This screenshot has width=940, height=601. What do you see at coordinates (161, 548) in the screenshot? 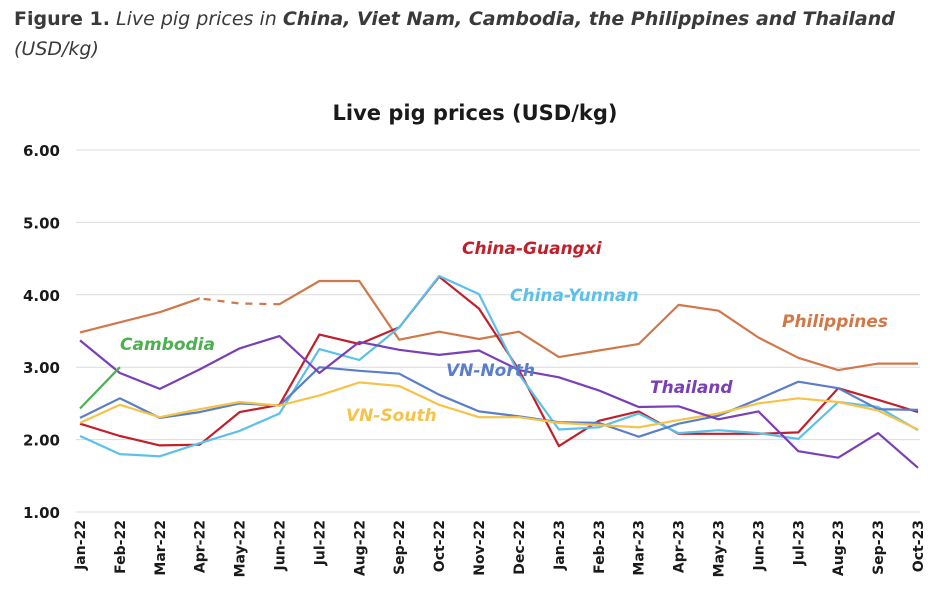
I see `x-tick-label: Mar-22` at bounding box center [161, 548].